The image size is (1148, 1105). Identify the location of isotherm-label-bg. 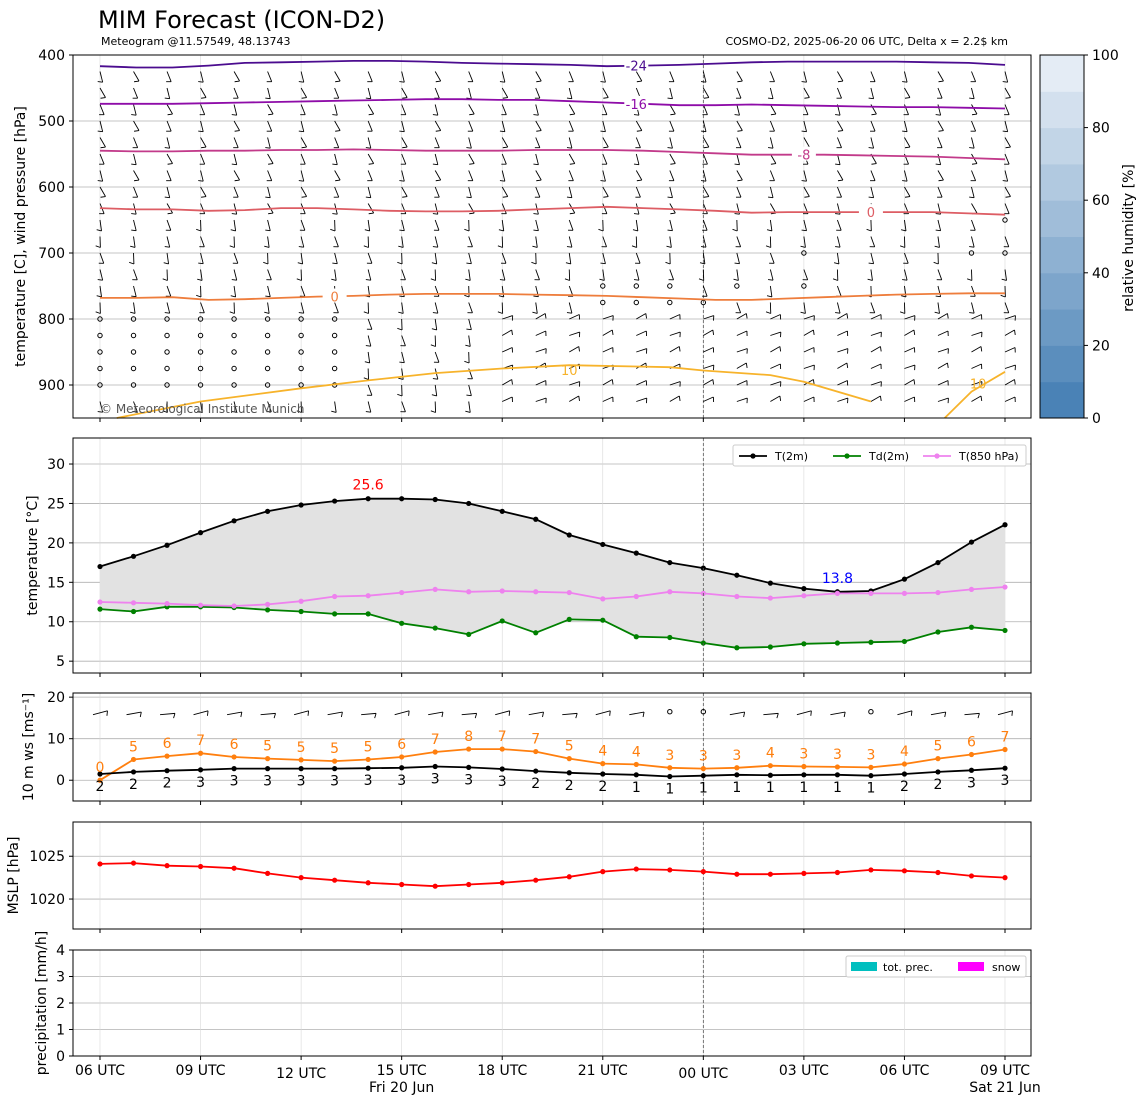
(636, 102).